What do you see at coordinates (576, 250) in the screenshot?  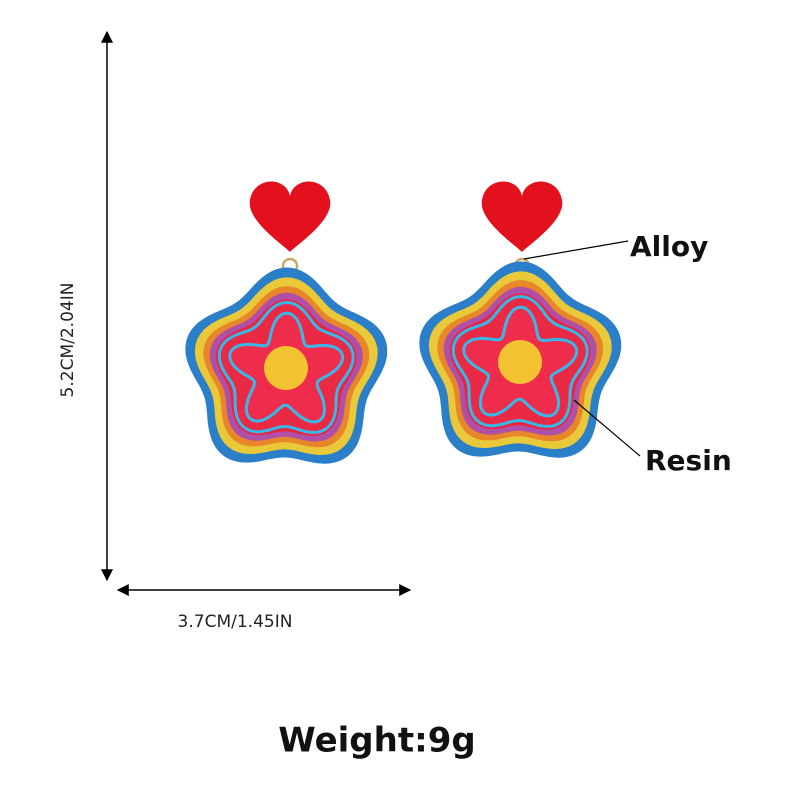 I see `alloy-leader` at bounding box center [576, 250].